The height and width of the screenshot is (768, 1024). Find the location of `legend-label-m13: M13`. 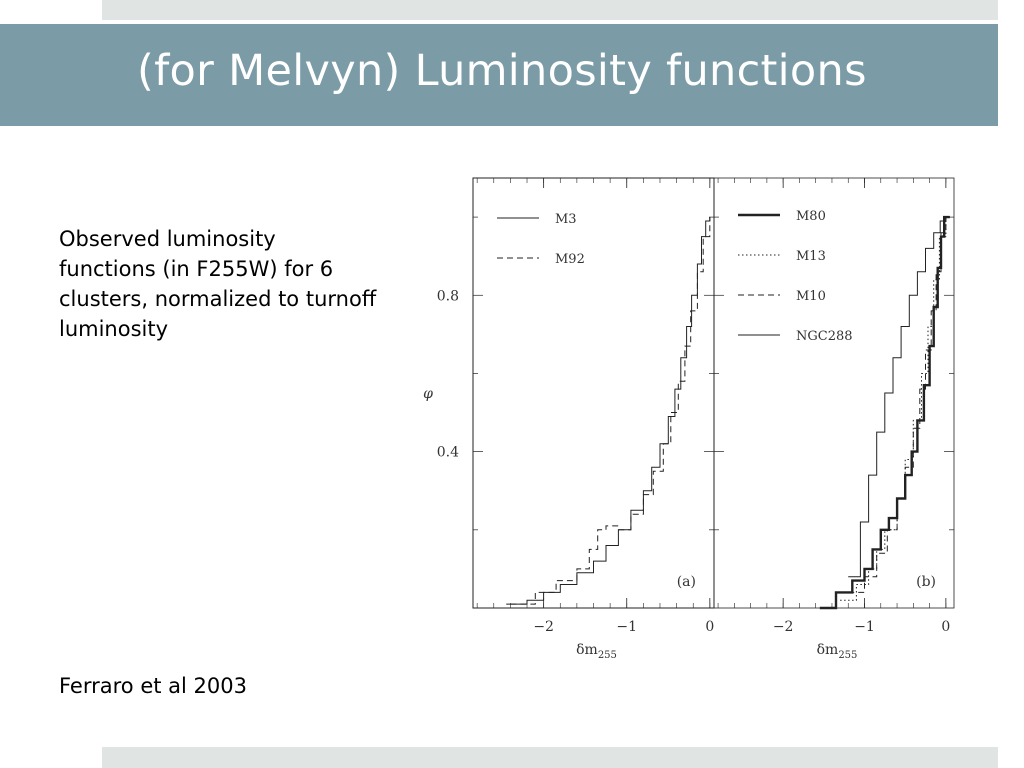

legend-label-m13: M13 is located at coordinates (811, 256).